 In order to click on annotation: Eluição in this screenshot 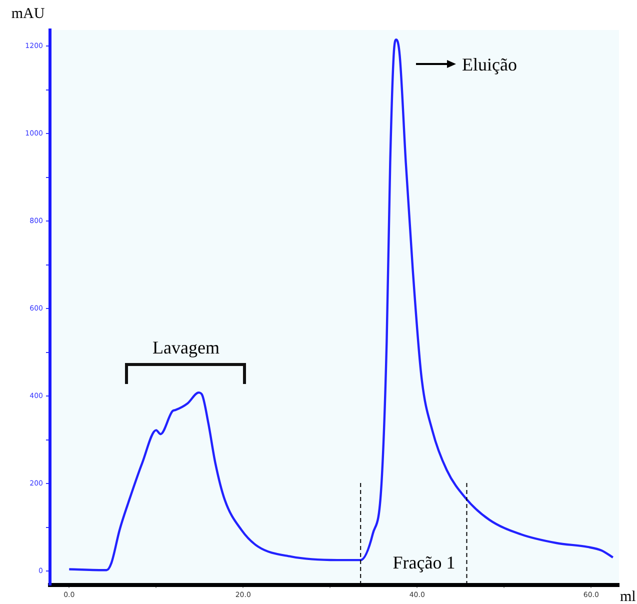, I will do `click(489, 64)`.